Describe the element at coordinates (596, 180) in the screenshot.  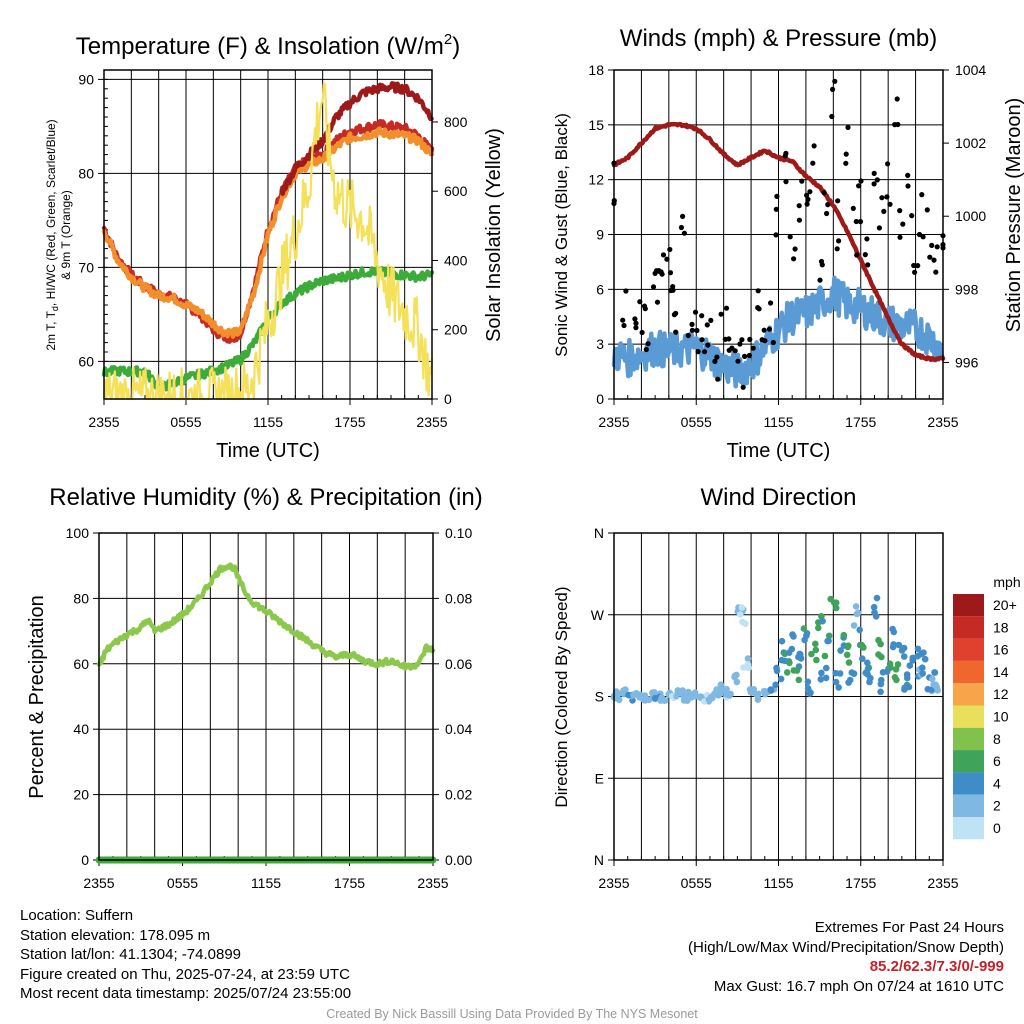
I see `y-tick-label: 12` at that location.